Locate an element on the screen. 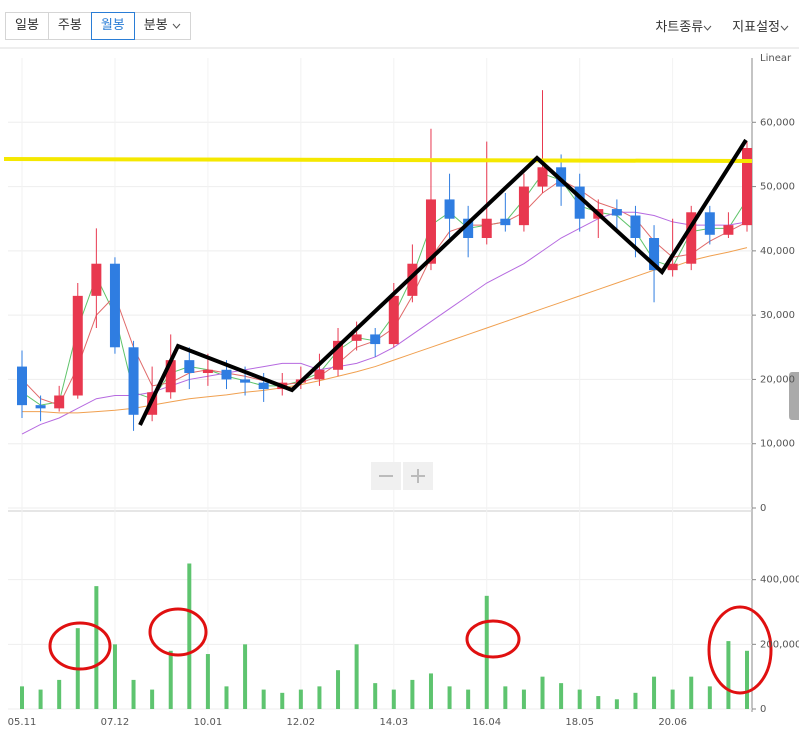  side-handle is located at coordinates (794, 396).